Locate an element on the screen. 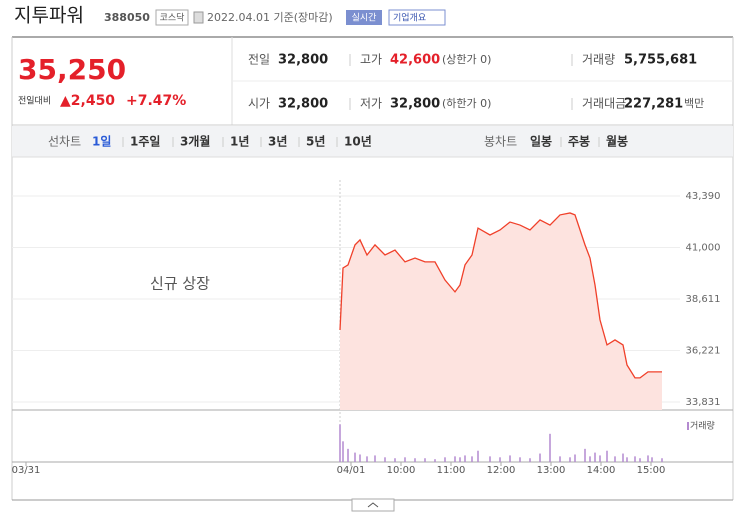  tab: 5년 is located at coordinates (315, 142).